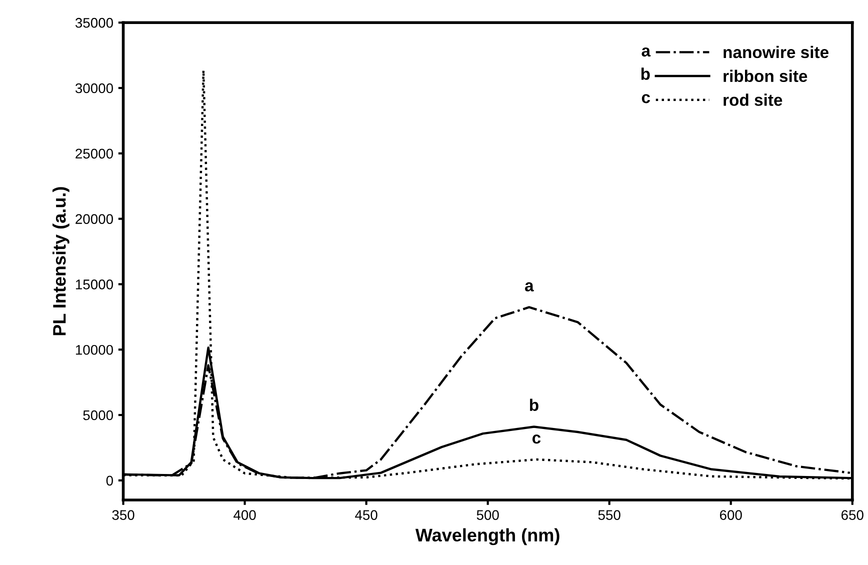 The image size is (868, 565). I want to click on y-tick-label: 30000, so click(94, 88).